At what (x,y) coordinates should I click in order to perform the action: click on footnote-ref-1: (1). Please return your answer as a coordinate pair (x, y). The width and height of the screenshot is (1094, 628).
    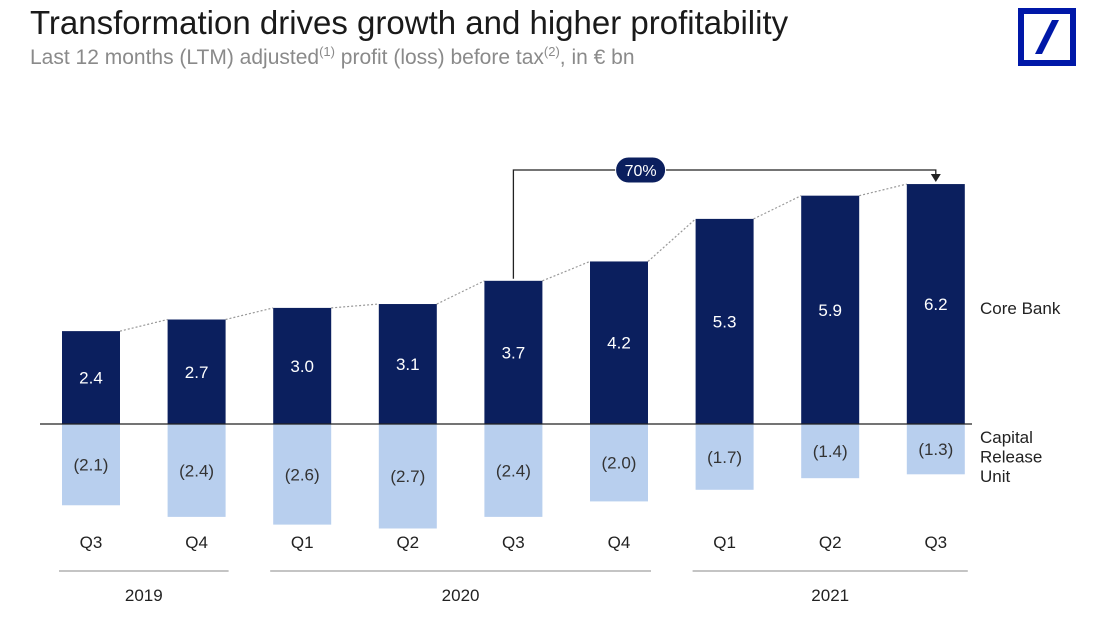
    Looking at the image, I should click on (327, 51).